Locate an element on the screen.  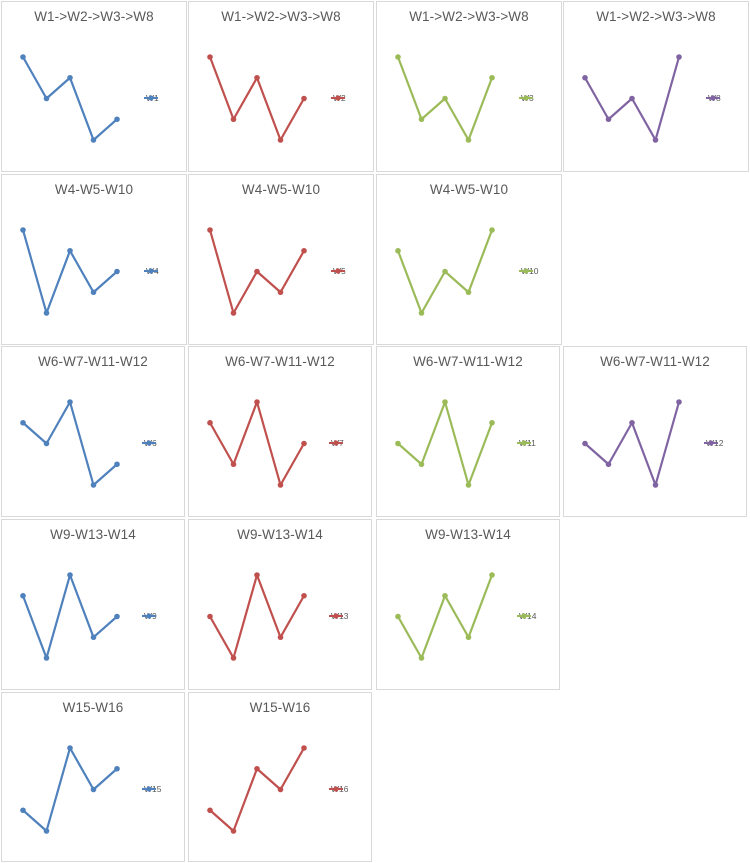
chart-panel-w12: W6-W7-W11-W12 W12 is located at coordinates (655, 431).